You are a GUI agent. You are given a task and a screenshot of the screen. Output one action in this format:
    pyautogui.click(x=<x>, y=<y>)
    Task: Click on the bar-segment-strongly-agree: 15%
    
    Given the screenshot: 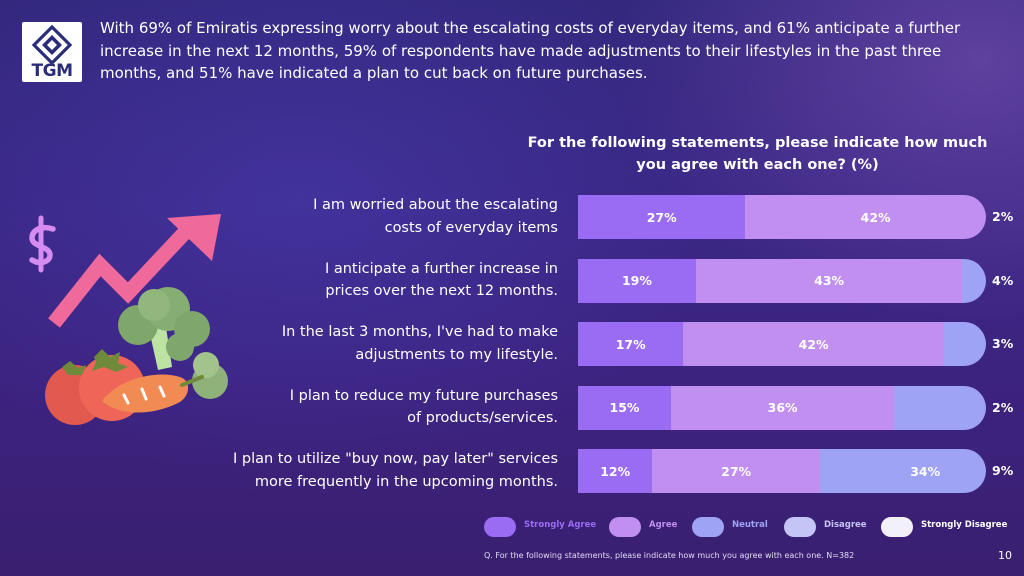 What is the action you would take?
    pyautogui.click(x=624, y=407)
    